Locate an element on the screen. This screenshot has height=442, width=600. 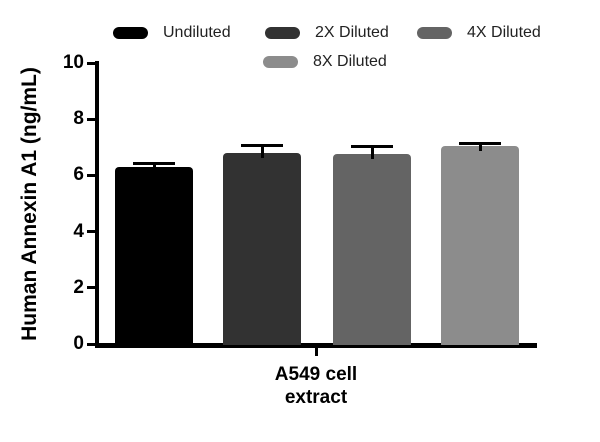
legend-label-undiluted: Undiluted is located at coordinates (197, 32).